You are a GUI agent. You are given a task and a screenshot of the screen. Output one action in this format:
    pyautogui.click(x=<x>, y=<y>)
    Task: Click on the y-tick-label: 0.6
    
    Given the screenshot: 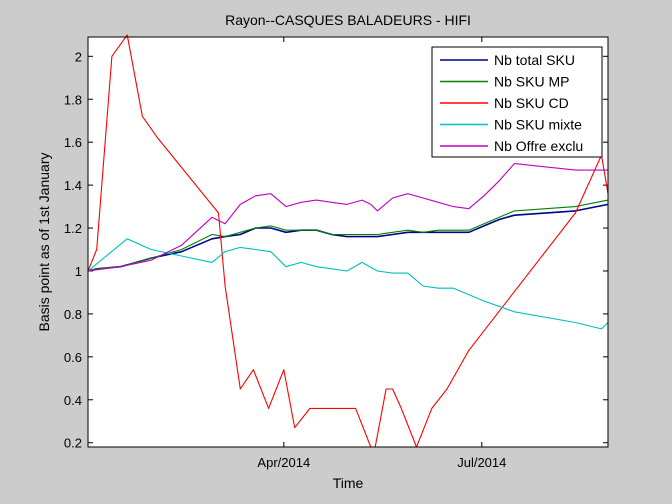 What is the action you would take?
    pyautogui.click(x=73, y=357)
    